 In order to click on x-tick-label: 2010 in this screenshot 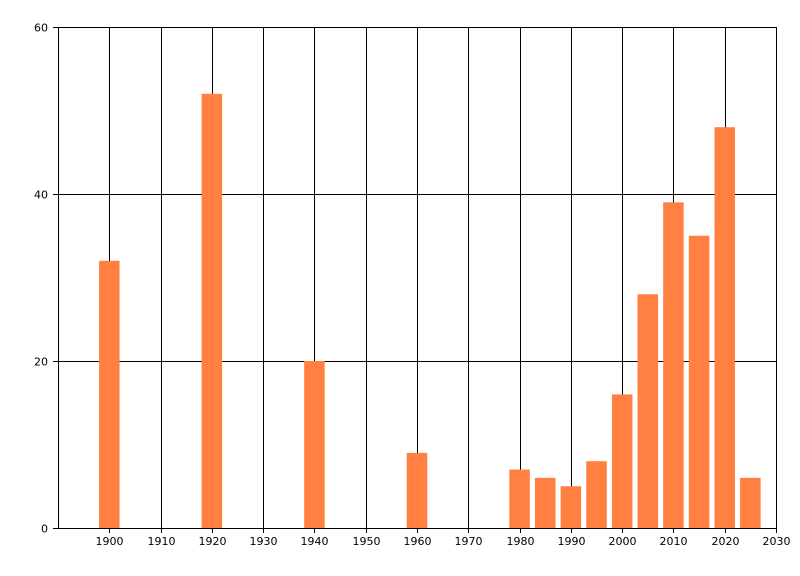, I will do `click(674, 541)`.